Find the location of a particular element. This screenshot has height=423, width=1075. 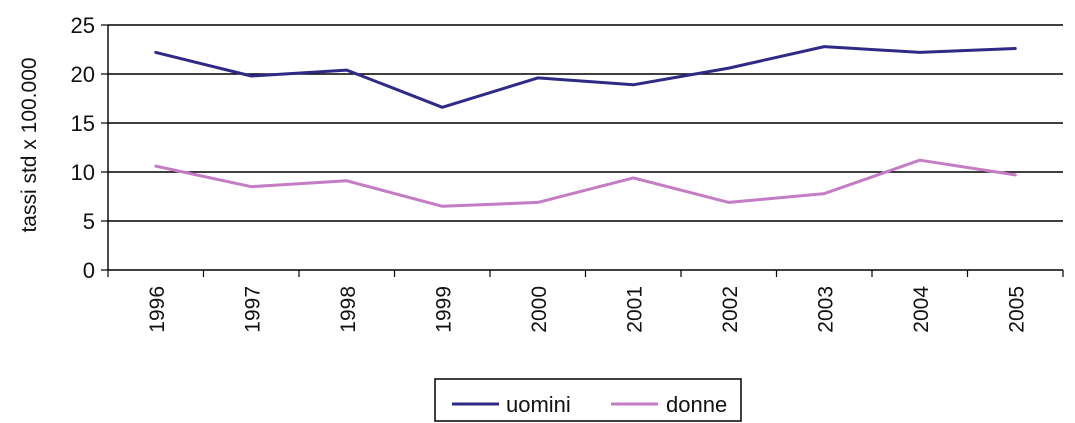

x-tick-label: 1996 is located at coordinates (157, 309).